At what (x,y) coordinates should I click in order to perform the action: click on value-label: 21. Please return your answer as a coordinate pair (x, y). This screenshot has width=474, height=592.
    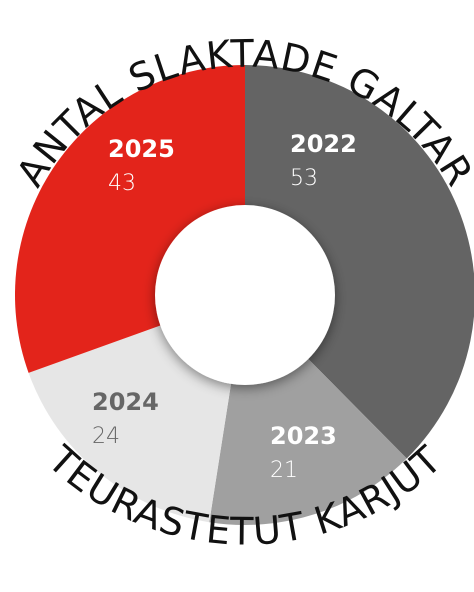
    Looking at the image, I should click on (284, 470).